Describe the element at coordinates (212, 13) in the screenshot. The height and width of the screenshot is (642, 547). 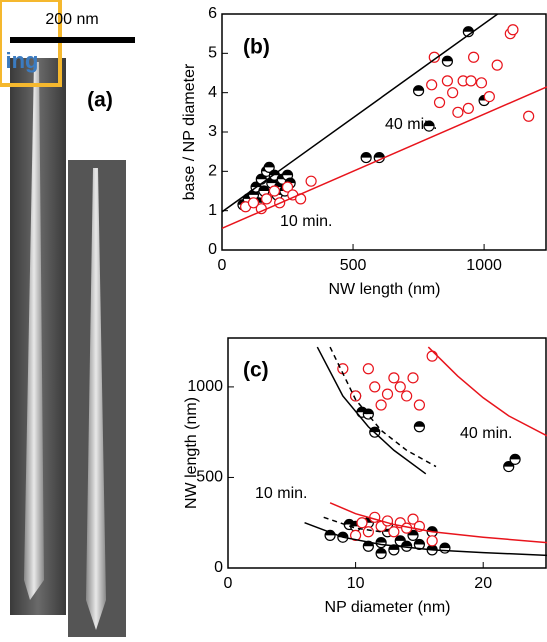
I see `y-tick-label: 6` at that location.